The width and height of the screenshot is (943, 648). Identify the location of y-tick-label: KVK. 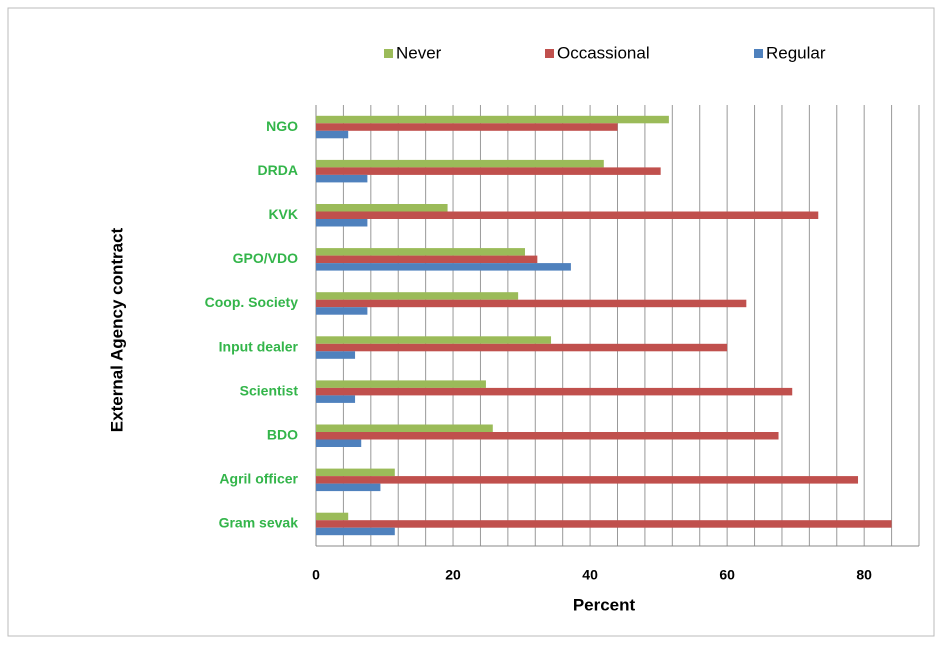
(283, 214).